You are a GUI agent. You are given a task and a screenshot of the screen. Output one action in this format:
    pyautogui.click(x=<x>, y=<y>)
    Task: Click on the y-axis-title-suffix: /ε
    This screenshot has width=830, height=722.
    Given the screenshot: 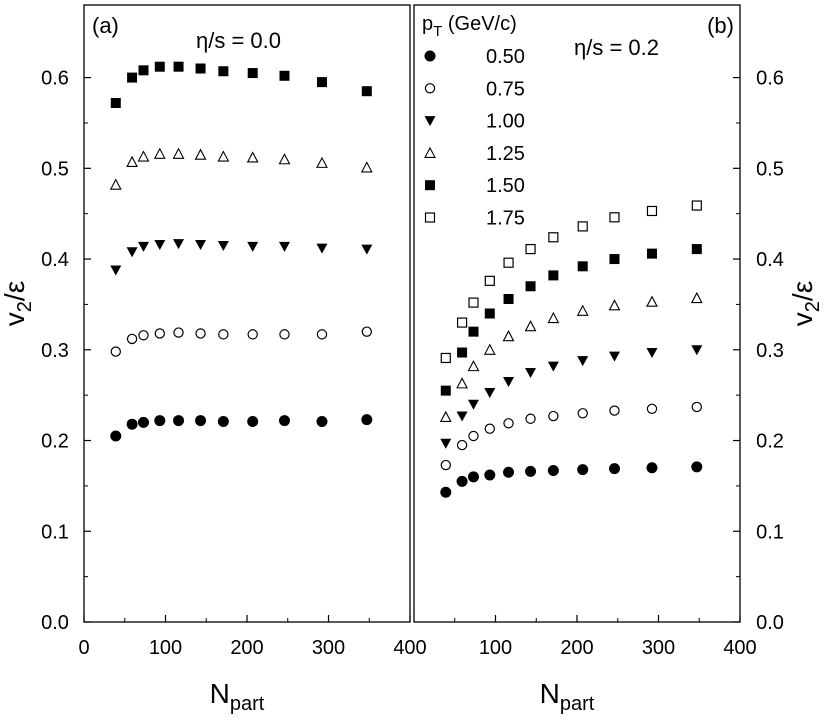 What is the action you would take?
    pyautogui.click(x=15, y=291)
    